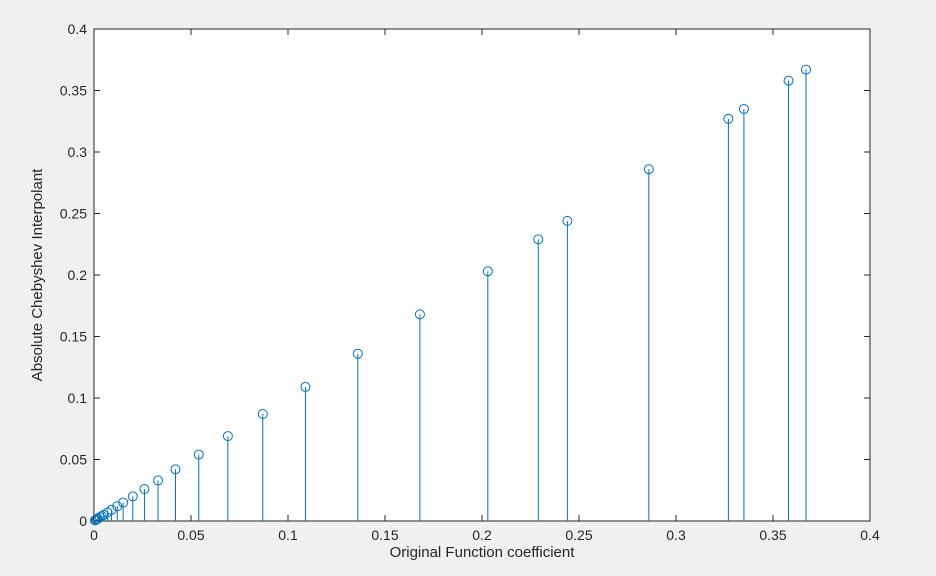 The image size is (936, 576). I want to click on x-tick-label: 0.3, so click(676, 535).